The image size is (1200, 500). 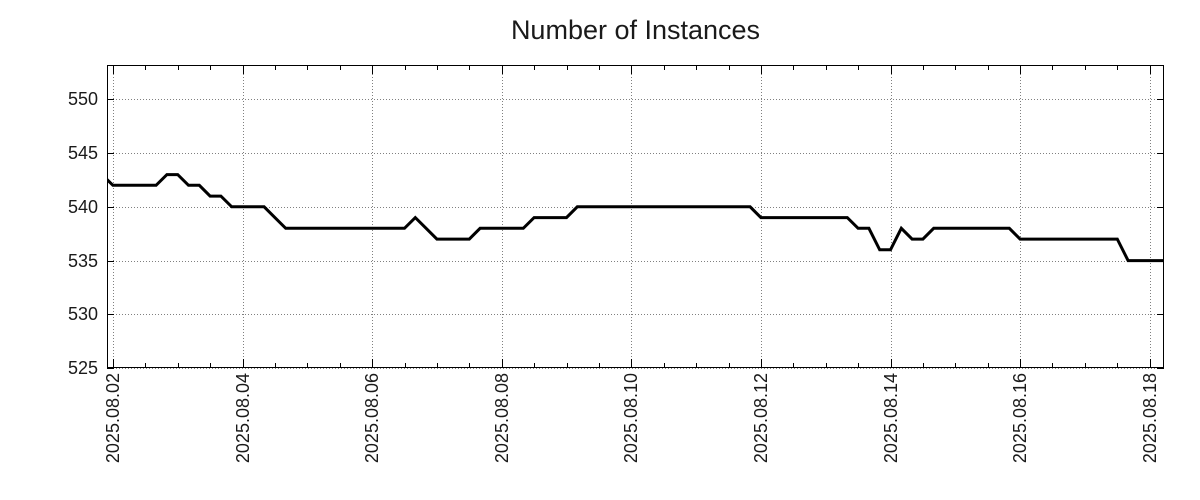 I want to click on y-tick-label: 545, so click(x=82, y=153).